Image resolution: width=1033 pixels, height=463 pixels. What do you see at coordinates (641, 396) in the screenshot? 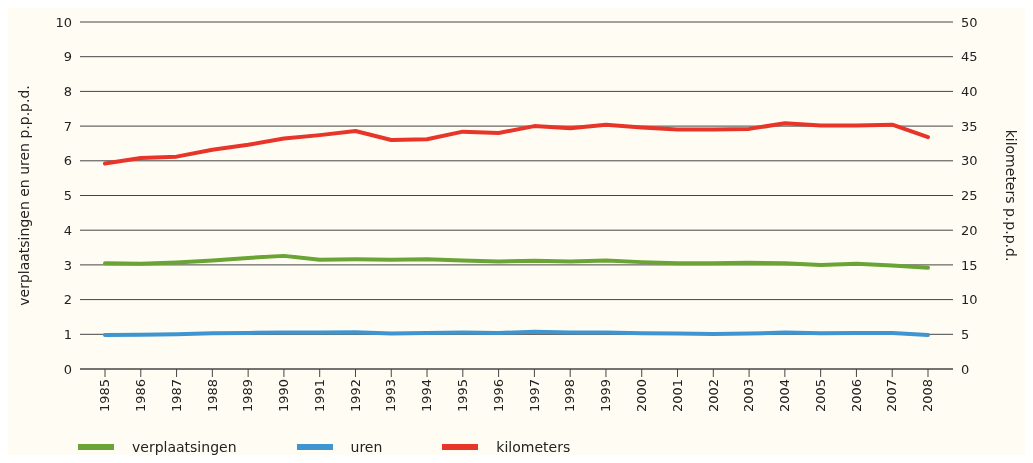
I see `x-tick-label: 2000` at bounding box center [641, 396].